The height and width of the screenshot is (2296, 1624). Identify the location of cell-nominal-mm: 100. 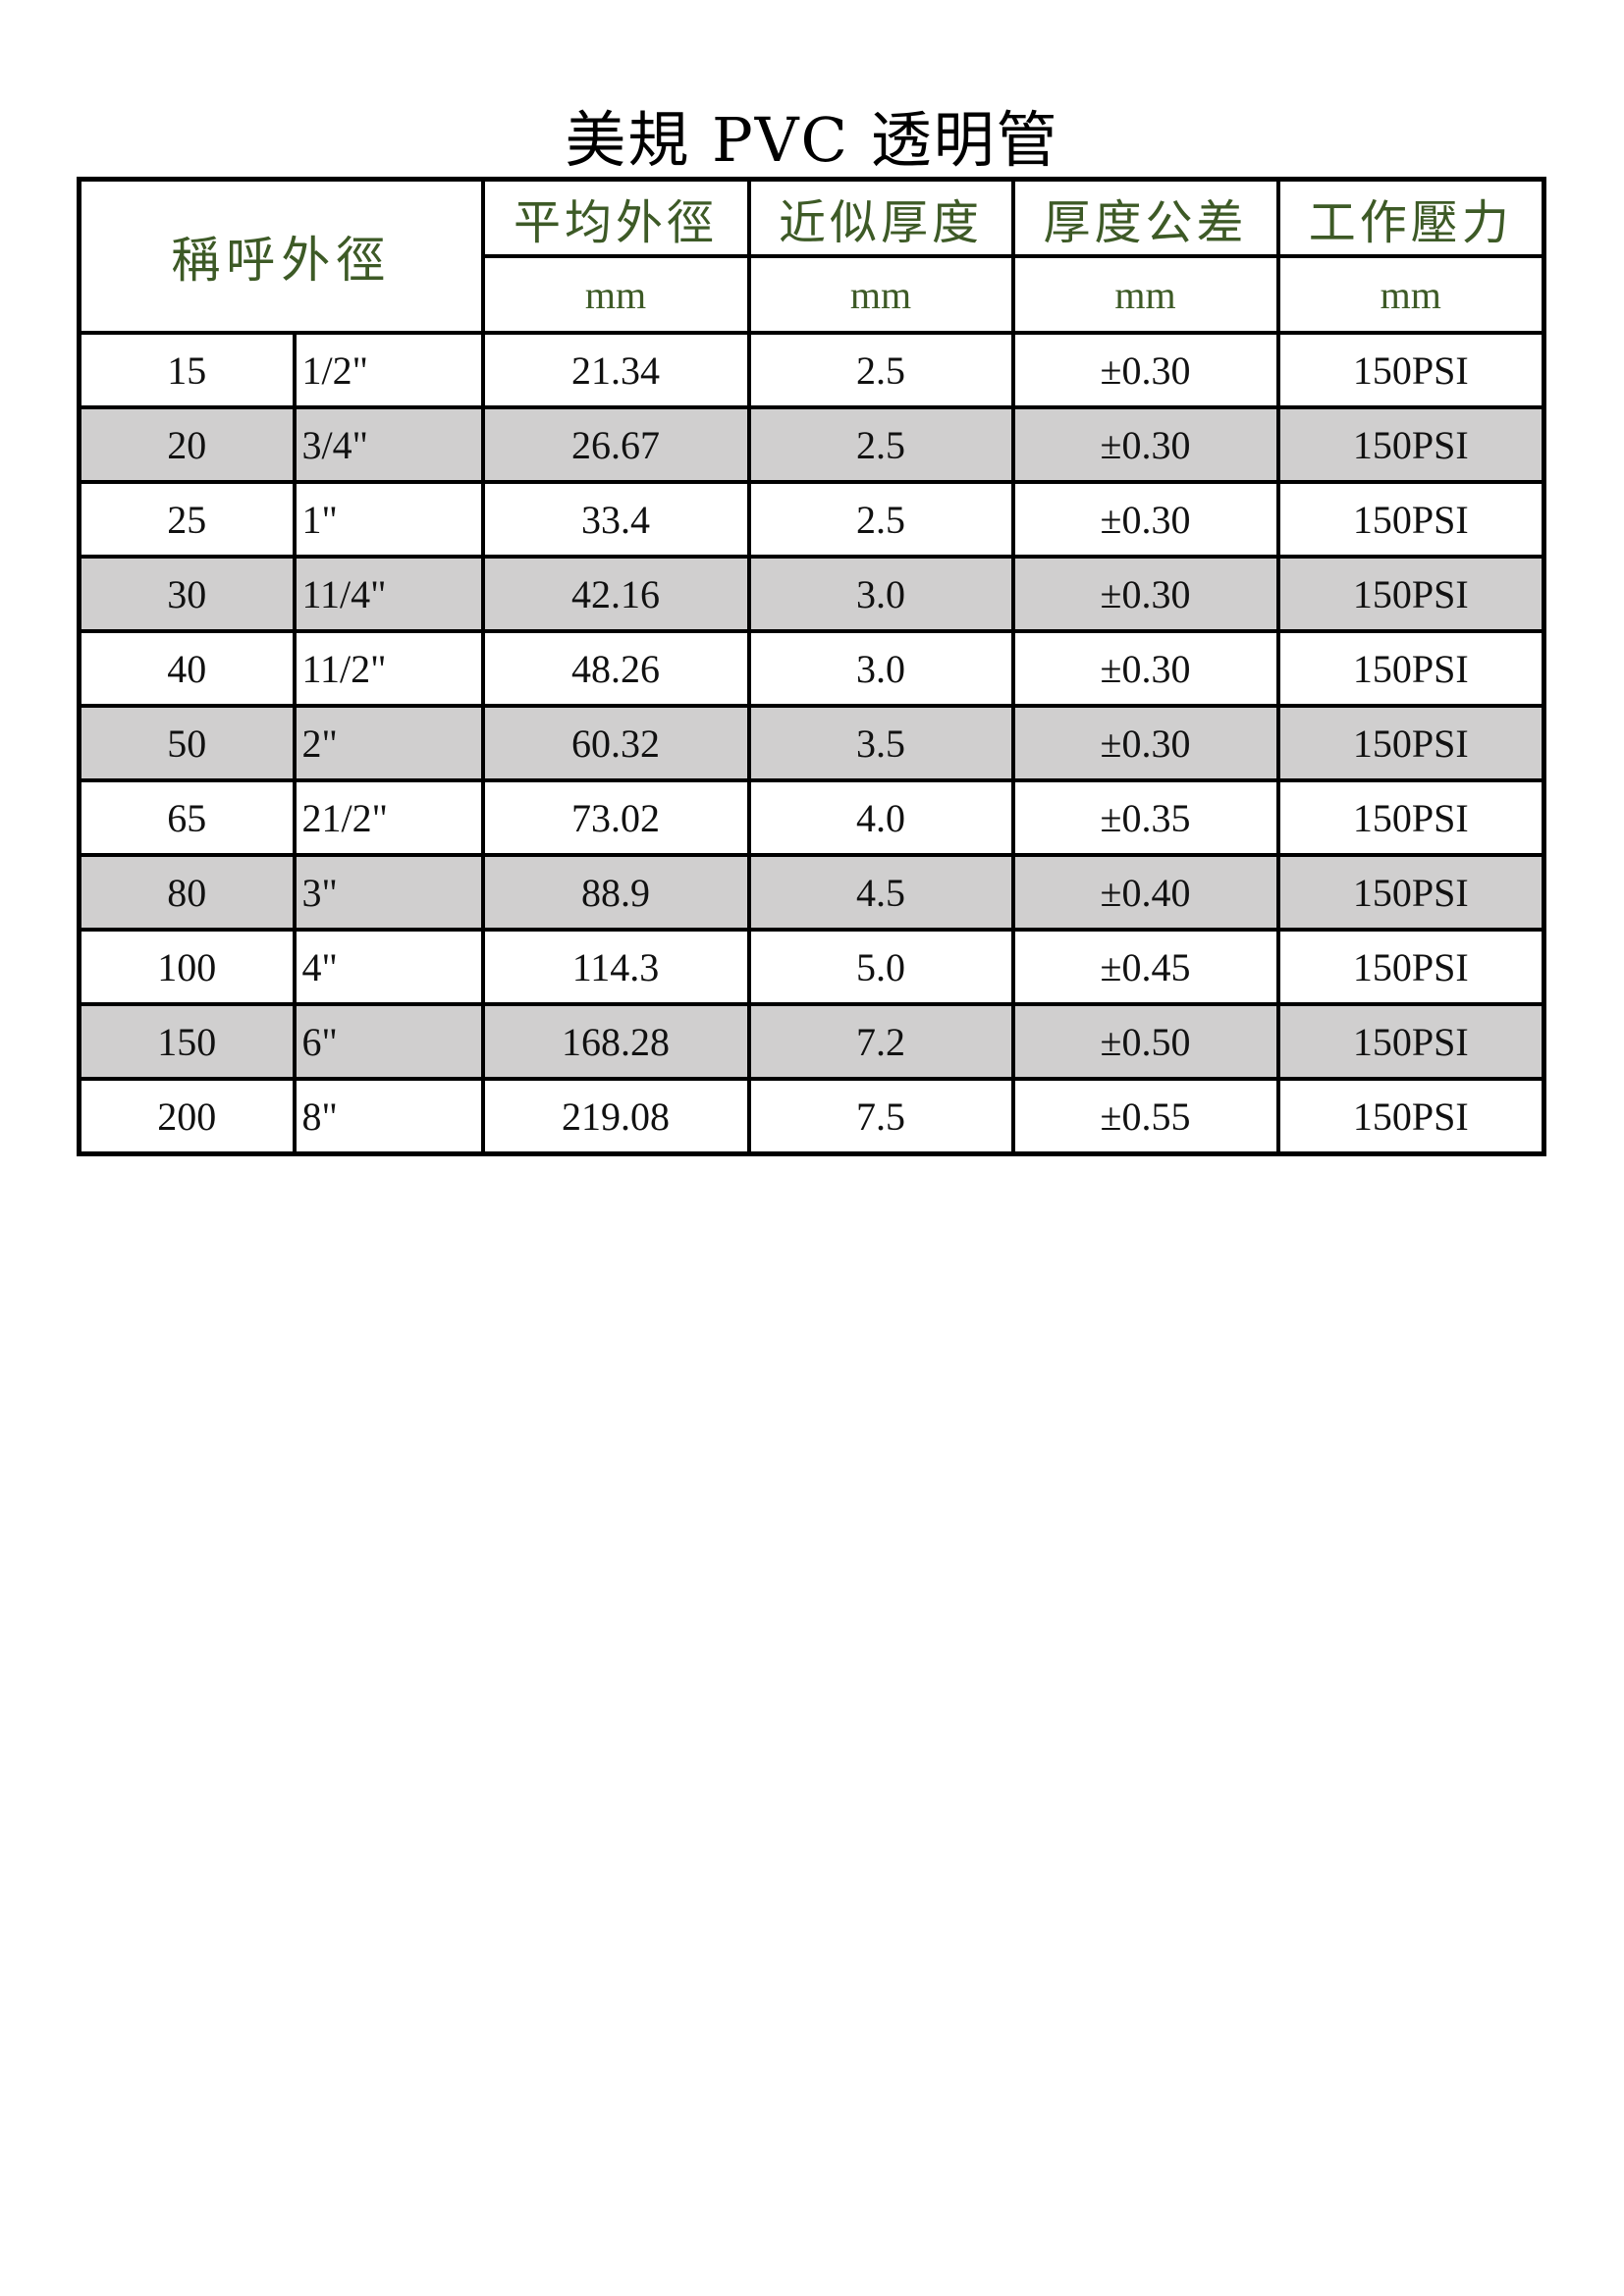
(187, 967).